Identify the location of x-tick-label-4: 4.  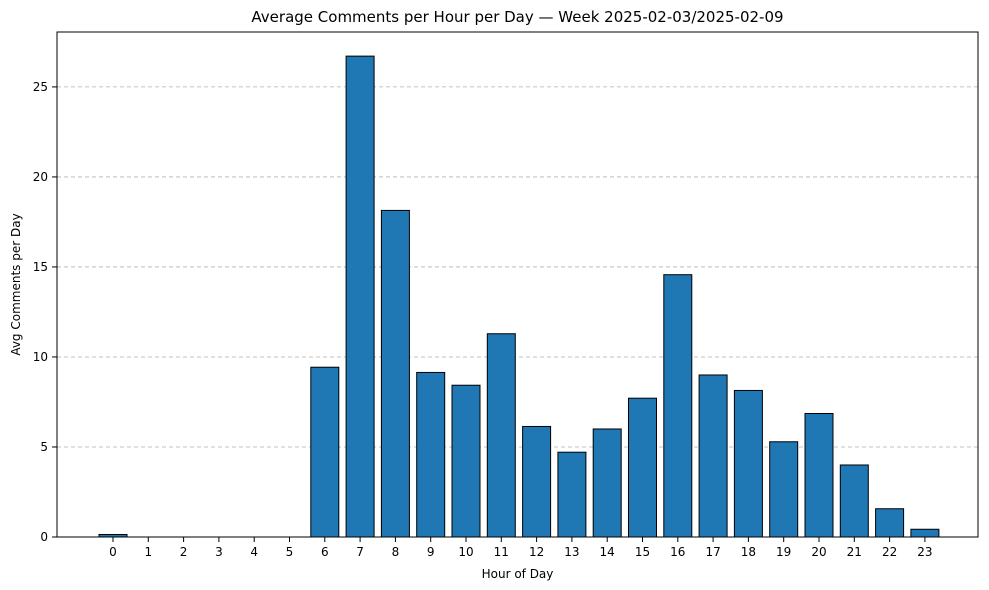
(254, 552).